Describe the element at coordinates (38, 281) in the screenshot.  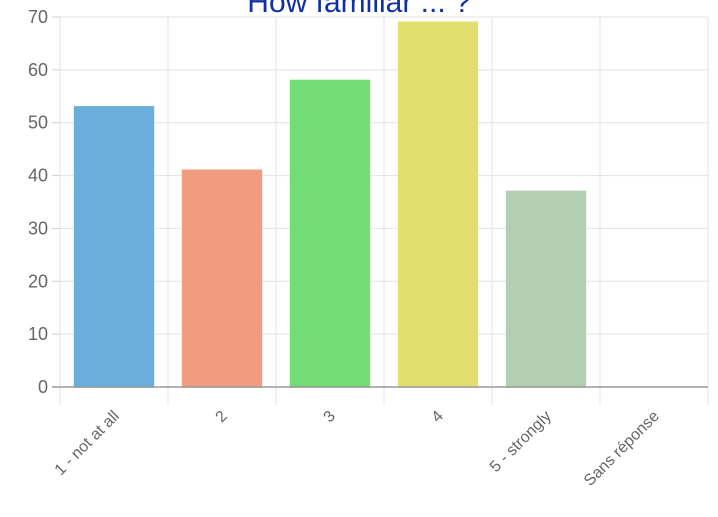
I see `y-tick-label: 20` at that location.